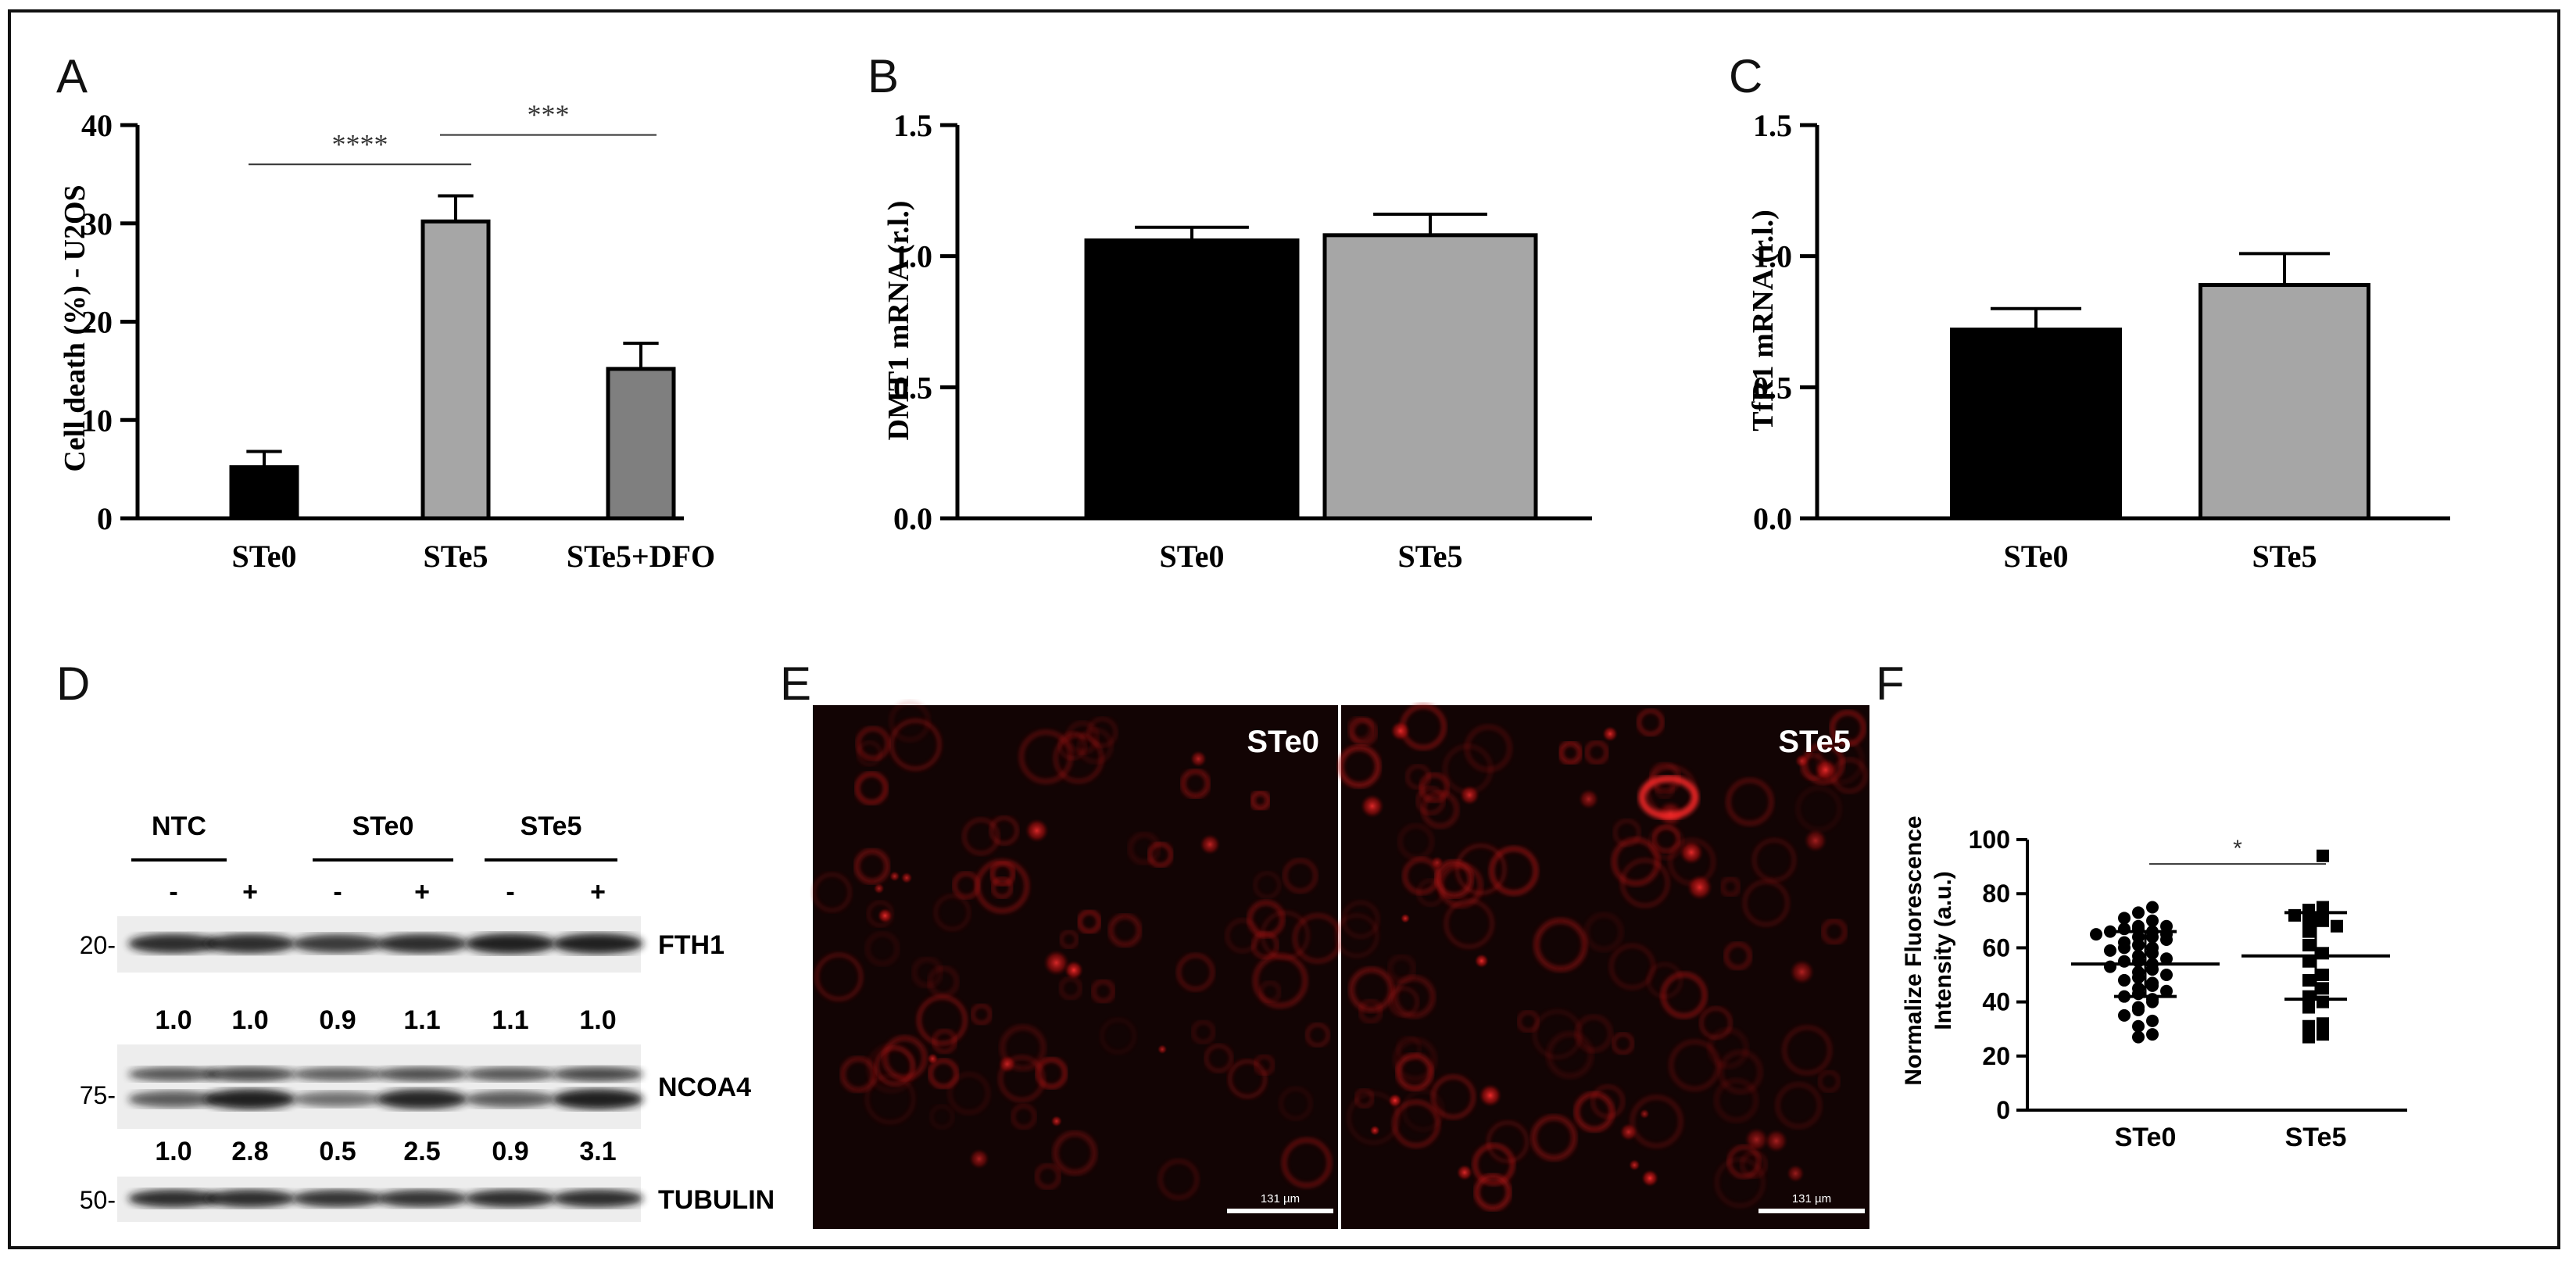  I want to click on blot-quant-value: 0.9, so click(337, 1020).